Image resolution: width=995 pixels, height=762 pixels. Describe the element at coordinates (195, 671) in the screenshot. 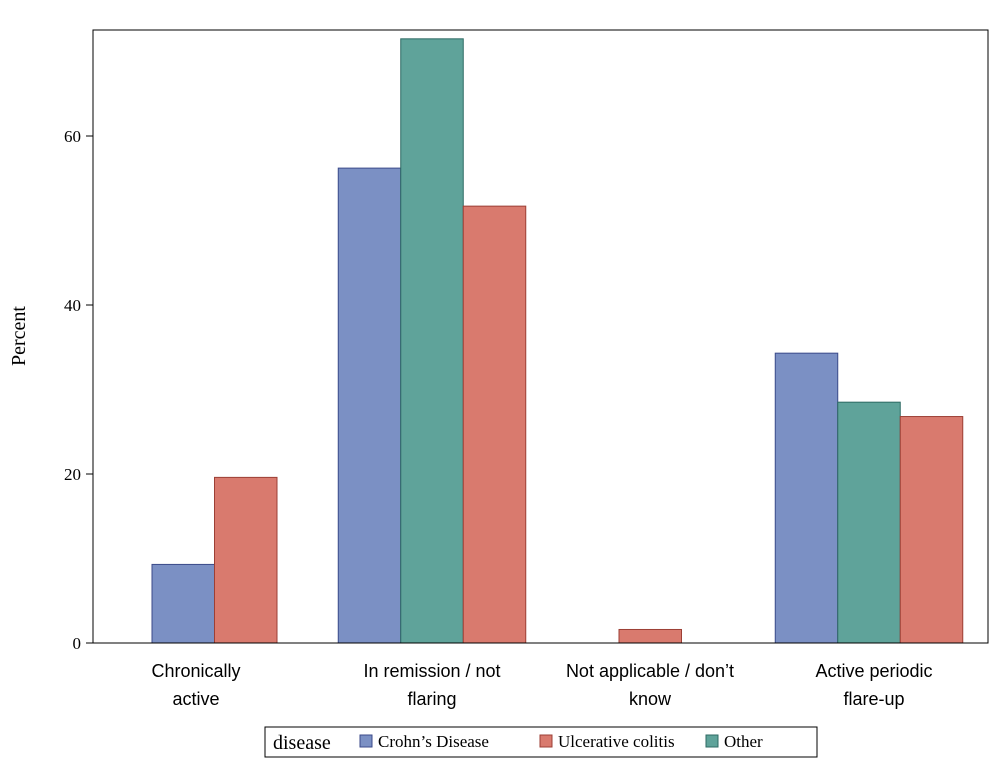

I see `x-tick-label: Chronically` at that location.